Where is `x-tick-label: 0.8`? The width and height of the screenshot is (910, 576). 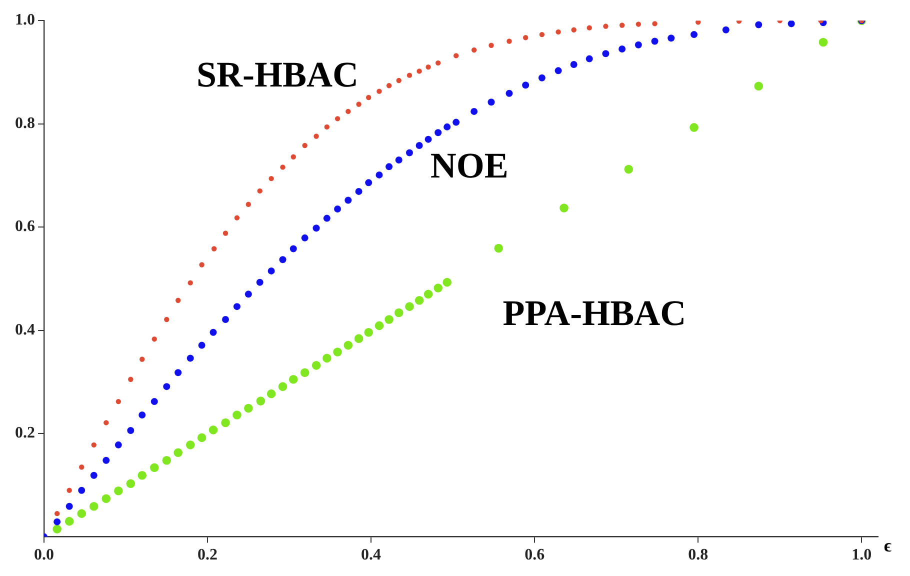
x-tick-label: 0.8 is located at coordinates (698, 555).